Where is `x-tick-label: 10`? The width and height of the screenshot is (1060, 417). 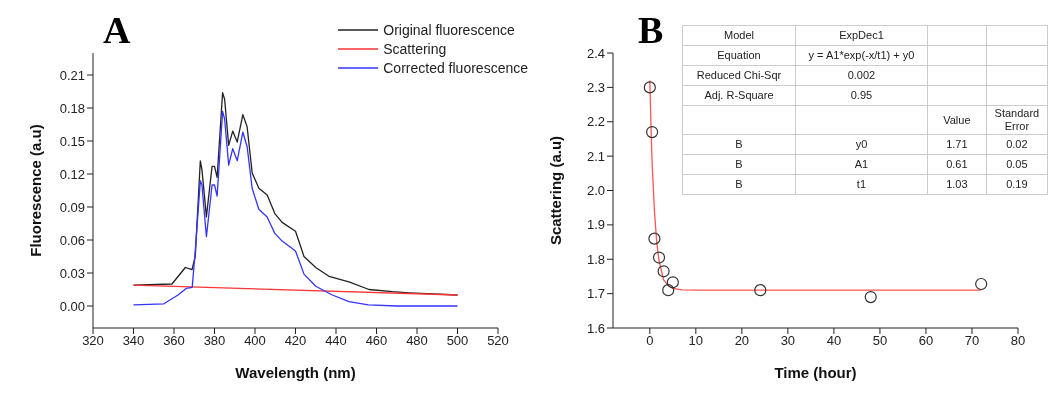 x-tick-label: 10 is located at coordinates (696, 341).